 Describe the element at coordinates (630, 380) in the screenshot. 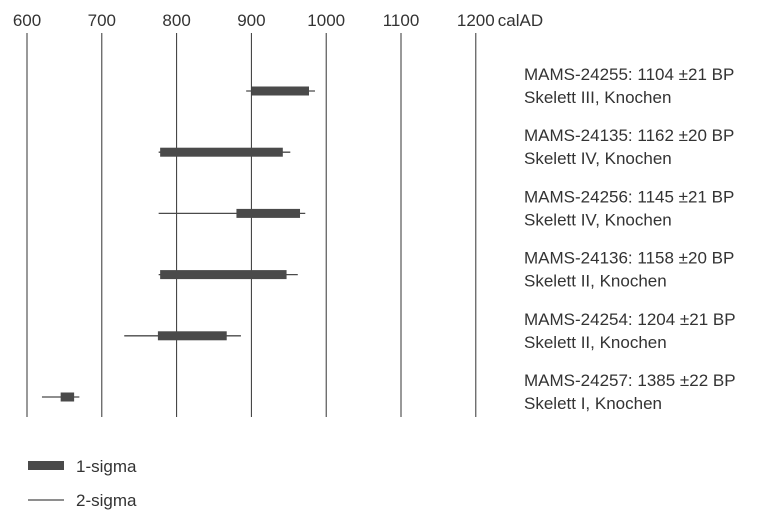

I see `sample-label: MAMS-24257: 1385 ±22 BP` at that location.